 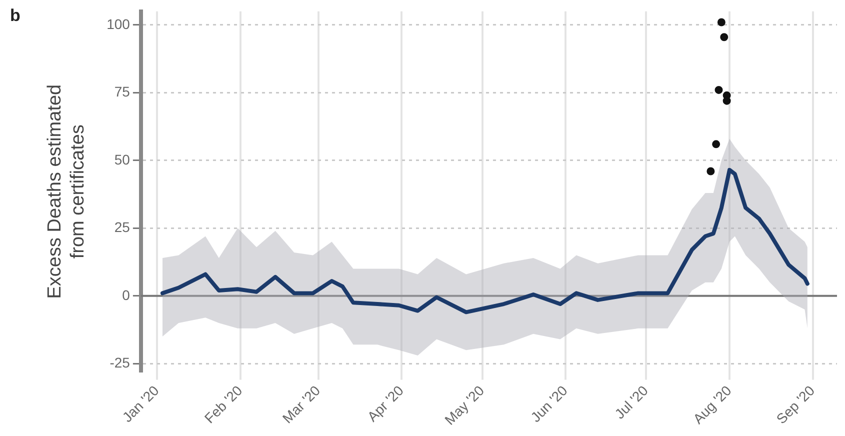 What do you see at coordinates (140, 404) in the screenshot?
I see `x-tick-label: Jan '20` at bounding box center [140, 404].